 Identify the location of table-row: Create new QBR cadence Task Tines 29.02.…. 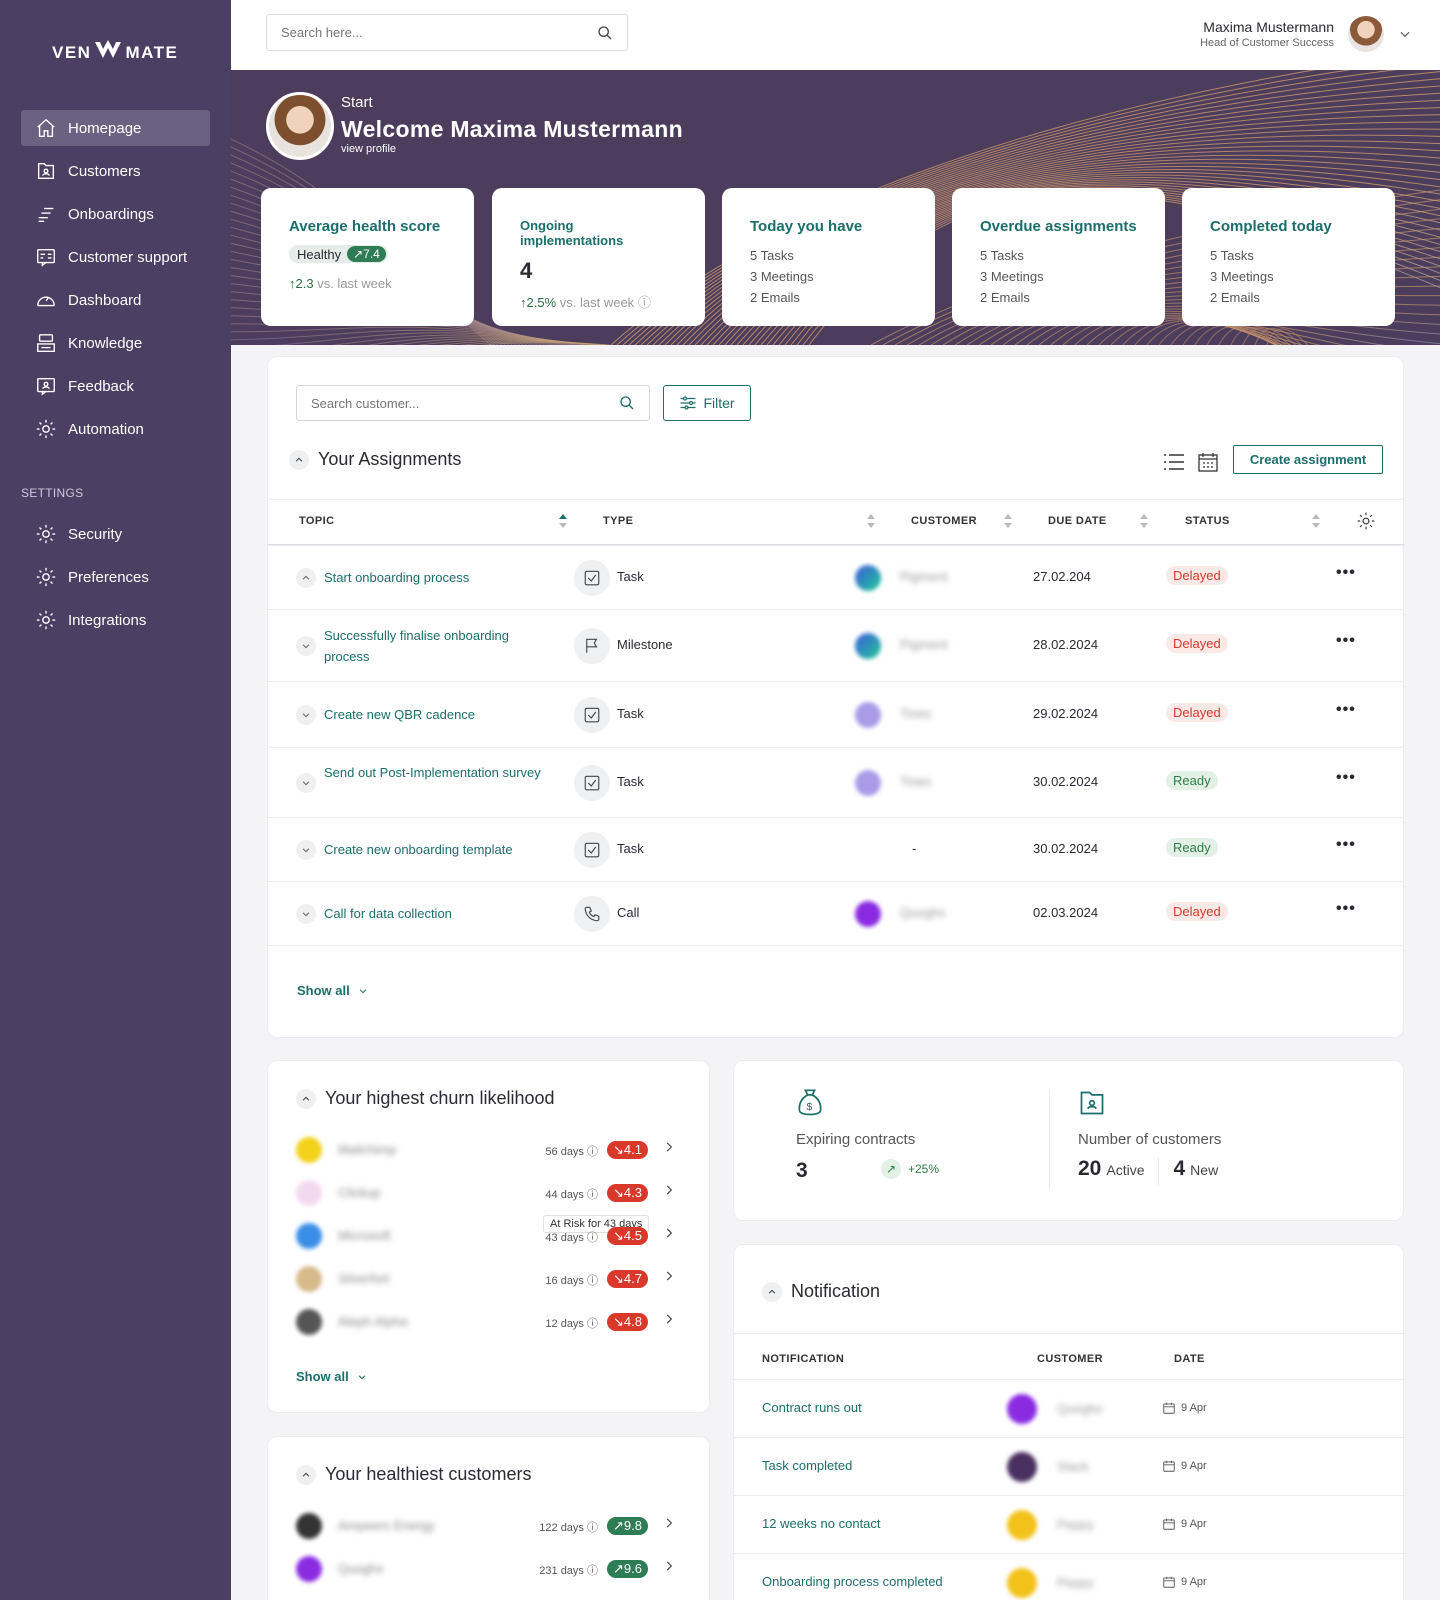
(836, 714).